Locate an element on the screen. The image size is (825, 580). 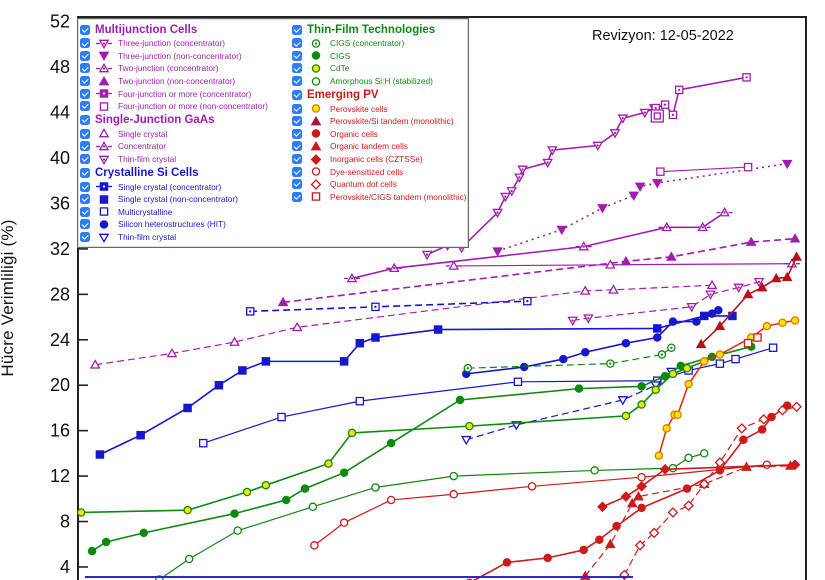
legend-item-label: Perovskite cells is located at coordinates (359, 108).